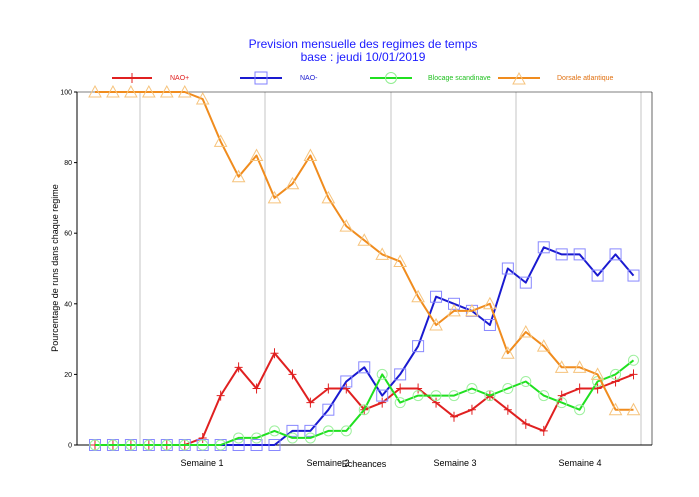 This screenshot has width=699, height=497. Describe the element at coordinates (363, 57) in the screenshot. I see `chart-subtitle: base : jeudi 10/01/2019` at that location.